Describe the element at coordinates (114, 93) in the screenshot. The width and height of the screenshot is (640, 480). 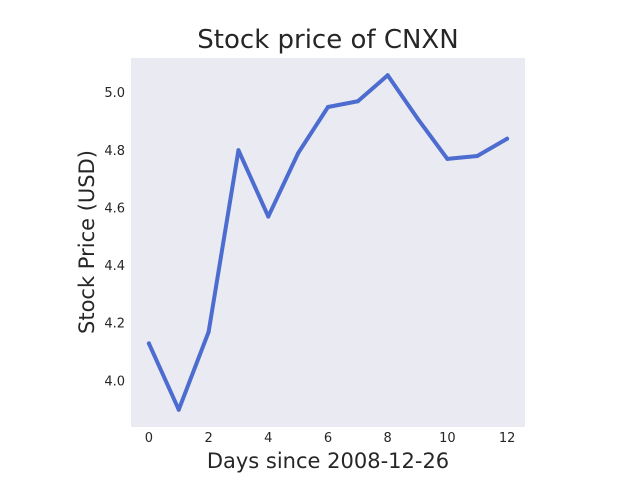
I see `y-tick-label: 5.0` at that location.